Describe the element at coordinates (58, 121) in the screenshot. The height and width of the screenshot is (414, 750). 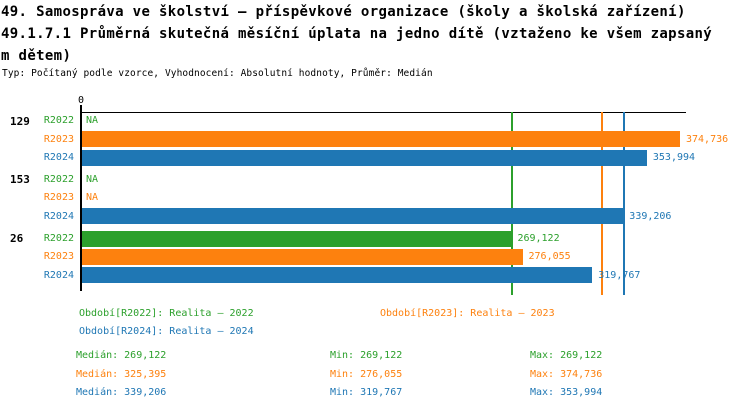
I see `series-row-label-r2022-129: R2022` at that location.